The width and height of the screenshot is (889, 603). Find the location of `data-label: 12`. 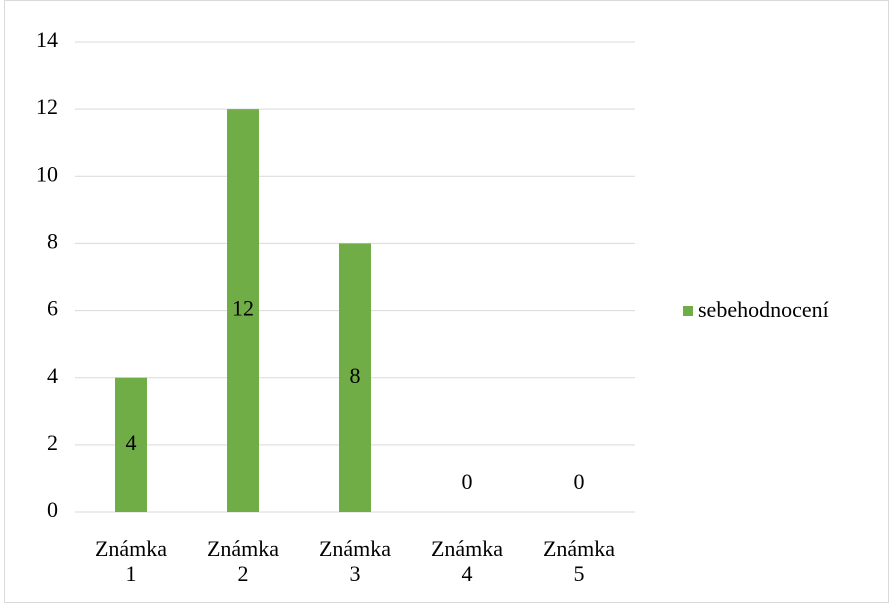

data-label: 12 is located at coordinates (243, 308).